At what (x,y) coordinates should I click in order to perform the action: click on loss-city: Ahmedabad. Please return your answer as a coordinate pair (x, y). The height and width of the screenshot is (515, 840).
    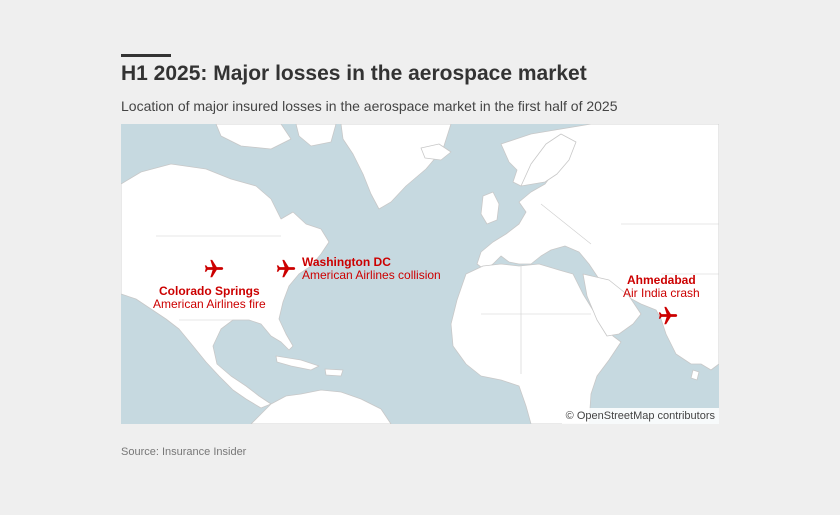
    Looking at the image, I should click on (661, 280).